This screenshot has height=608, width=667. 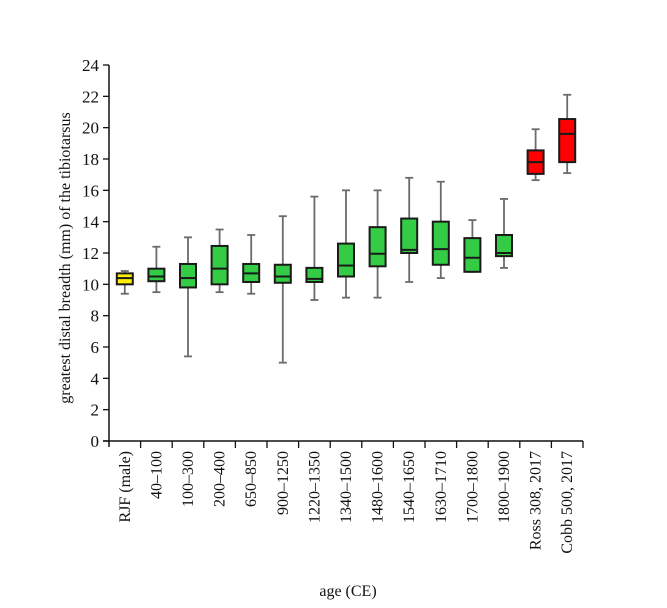 What do you see at coordinates (220, 479) in the screenshot?
I see `x-category-label: 200–400` at bounding box center [220, 479].